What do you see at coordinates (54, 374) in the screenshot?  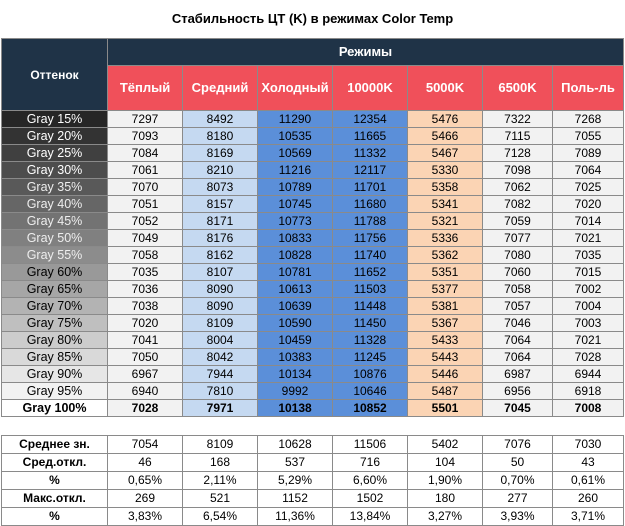 I see `shade-label: Gray 90%` at bounding box center [54, 374].